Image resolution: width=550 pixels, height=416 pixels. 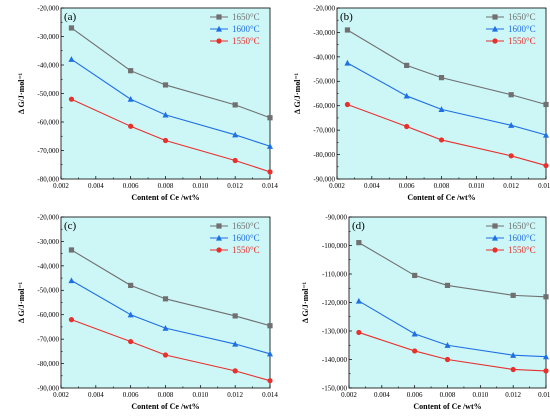 I want to click on panel-label: (a), so click(x=70, y=17).